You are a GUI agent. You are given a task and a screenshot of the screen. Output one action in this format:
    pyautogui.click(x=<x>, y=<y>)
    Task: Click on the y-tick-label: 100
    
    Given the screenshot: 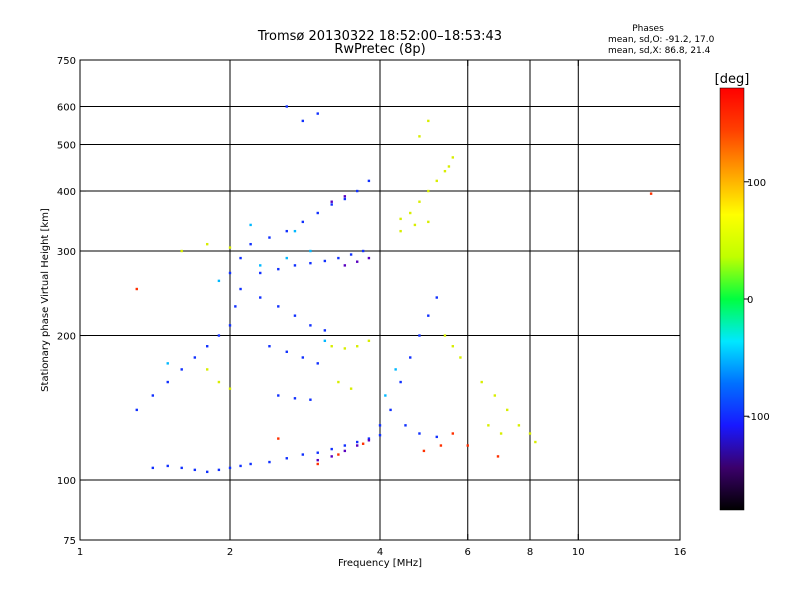 What is the action you would take?
    pyautogui.click(x=66, y=481)
    